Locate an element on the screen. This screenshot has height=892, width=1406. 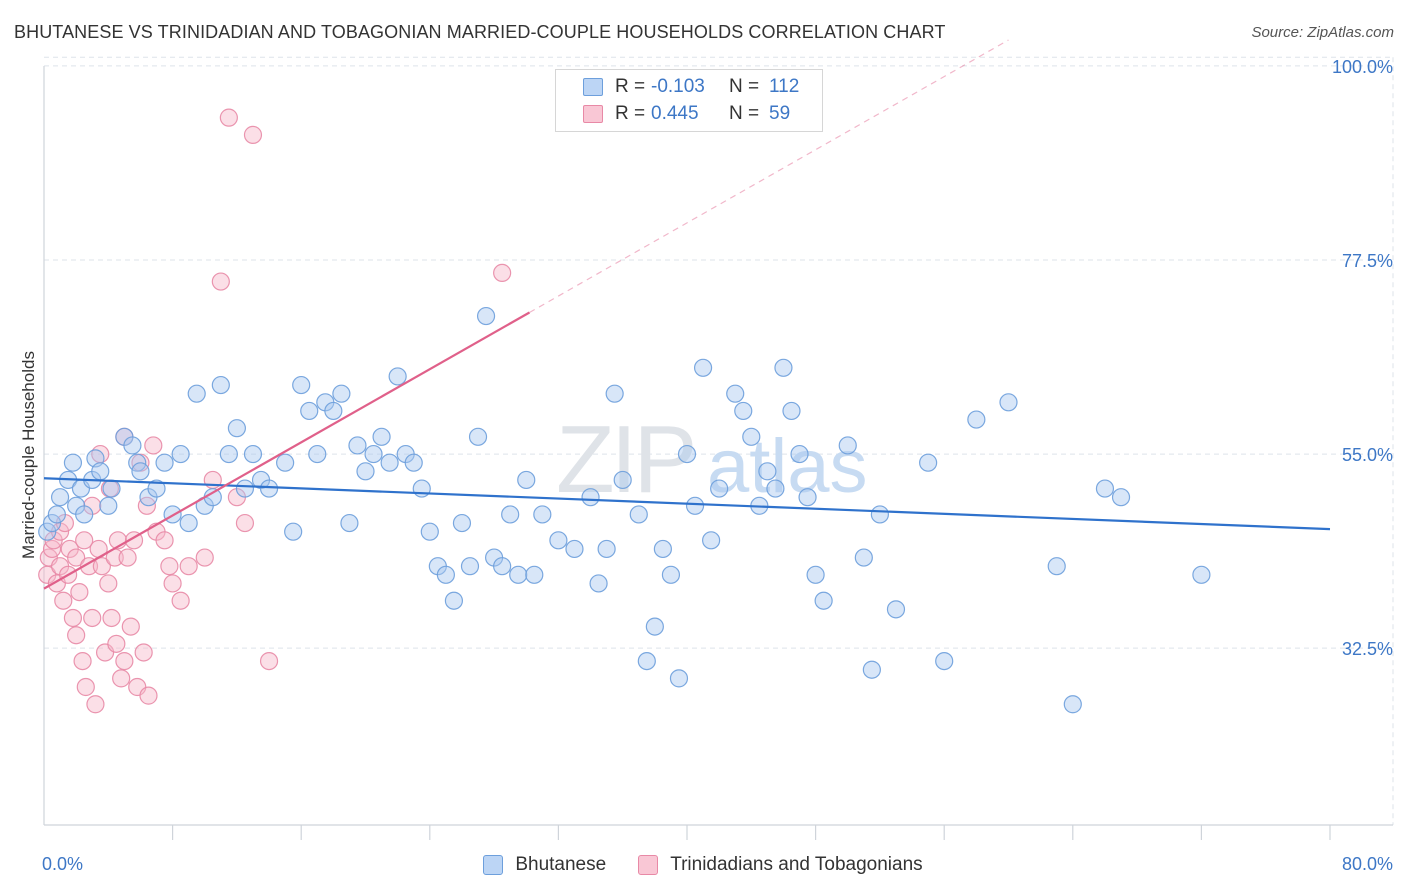
y-axis-label: Married-couple Households is located at coordinates (28, 455).